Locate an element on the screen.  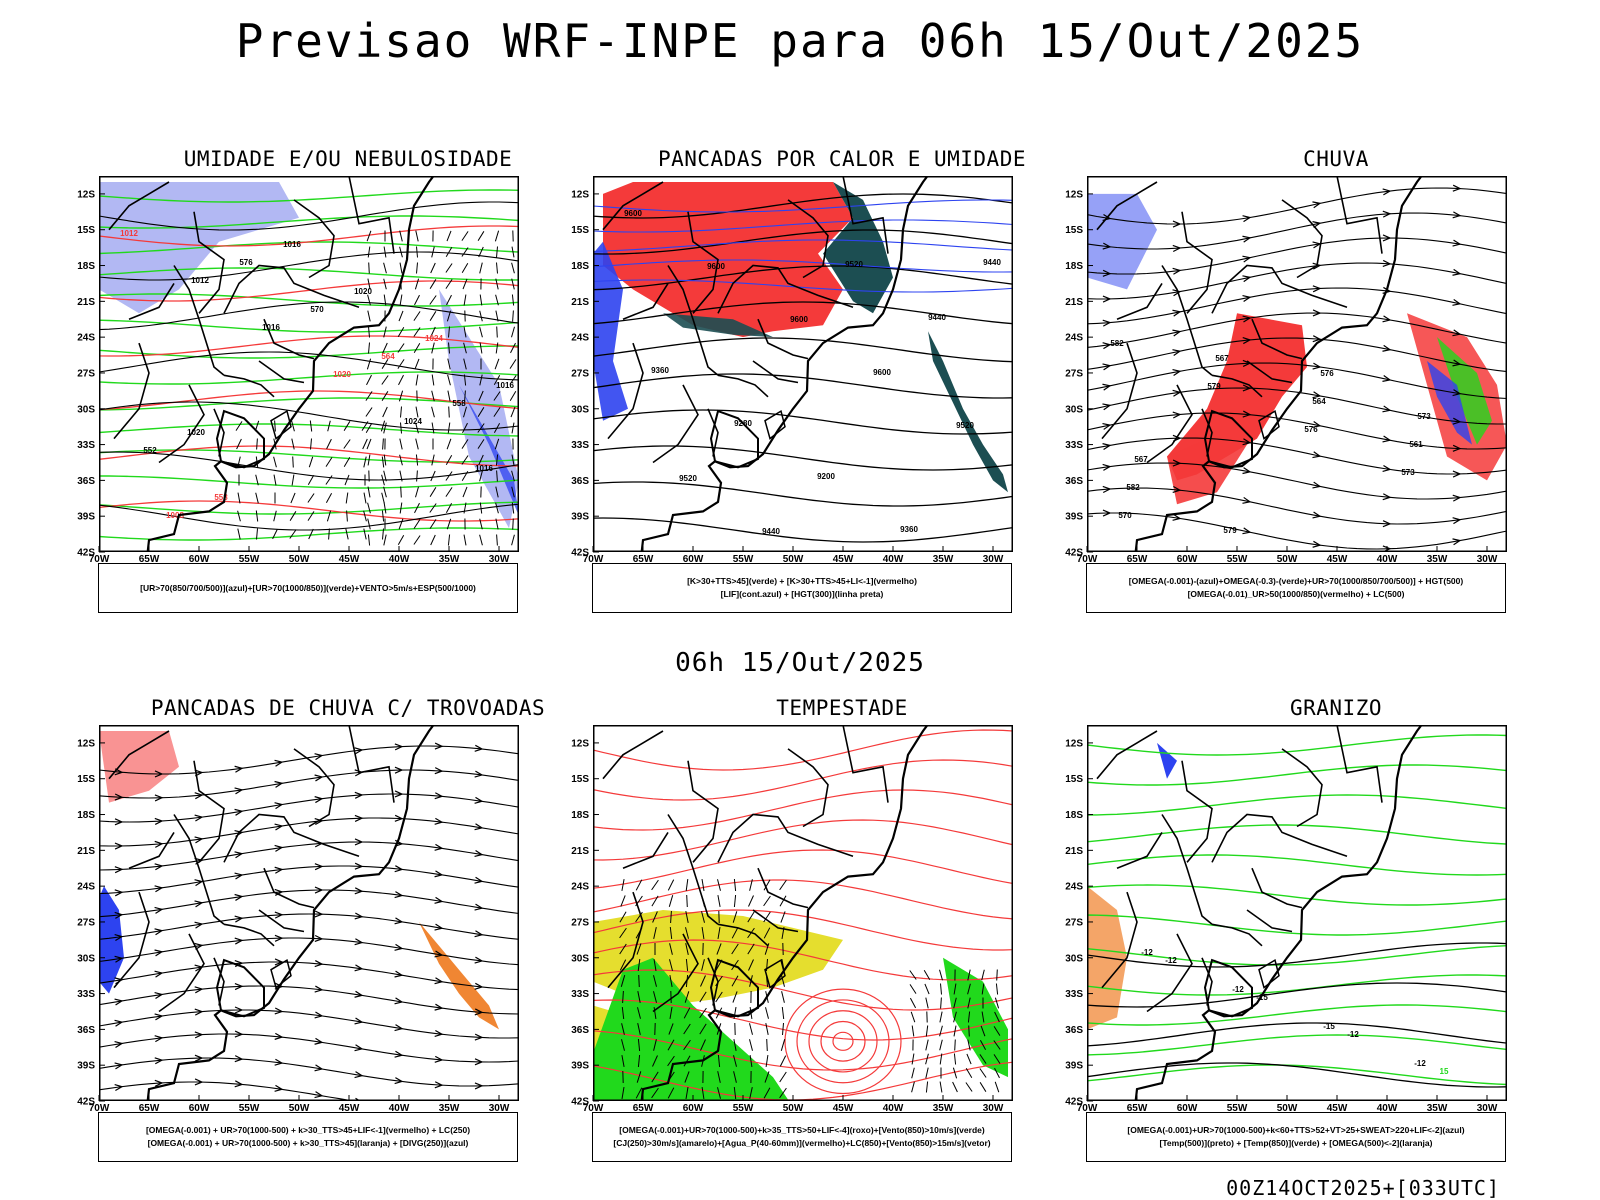
contour-label: 1024 is located at coordinates (413, 421).